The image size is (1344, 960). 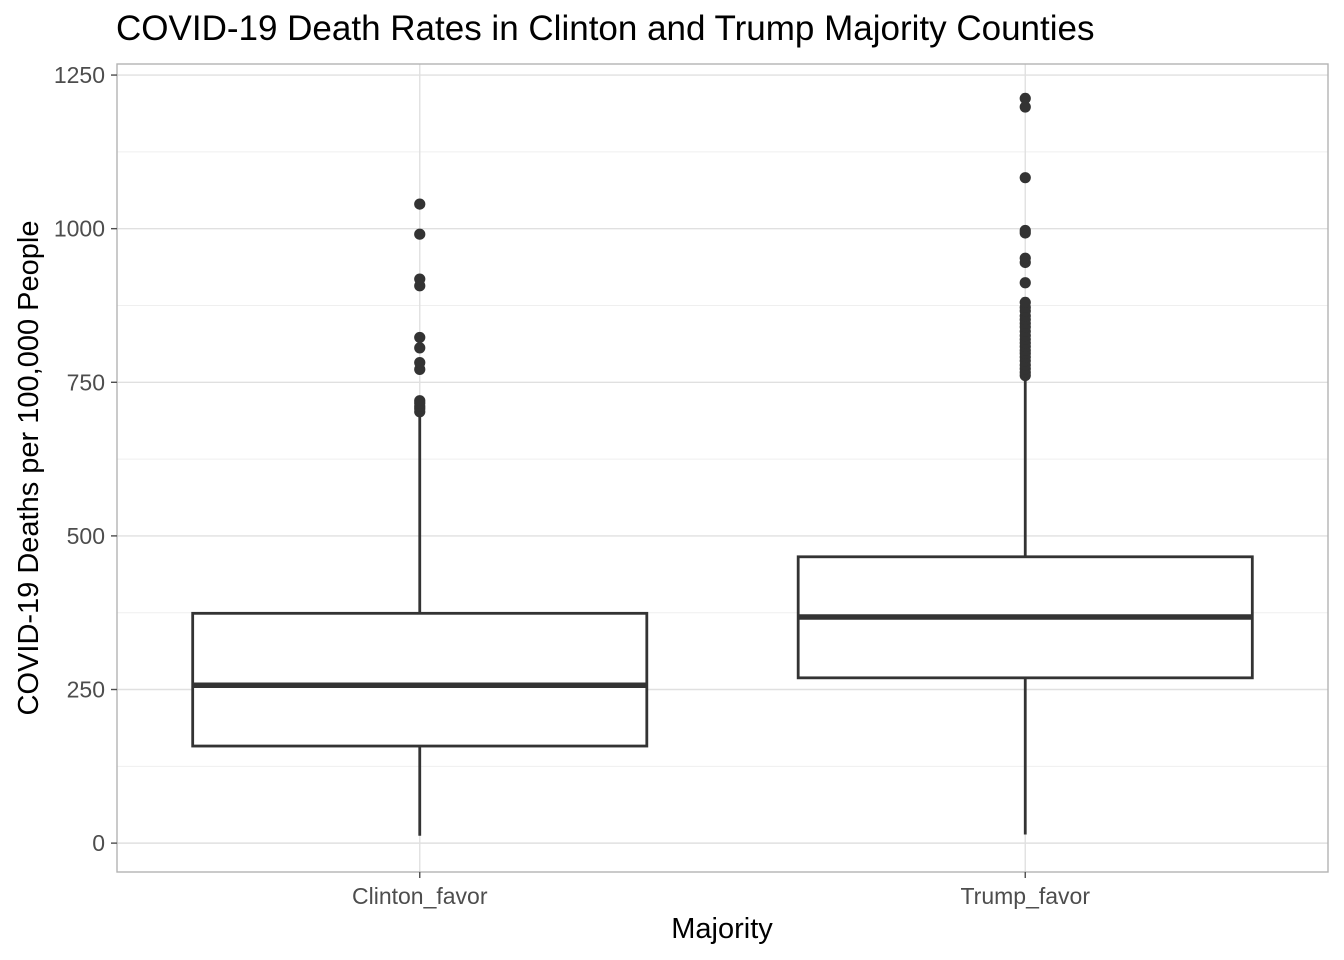 What do you see at coordinates (86, 690) in the screenshot?
I see `y-tick-label: 250` at bounding box center [86, 690].